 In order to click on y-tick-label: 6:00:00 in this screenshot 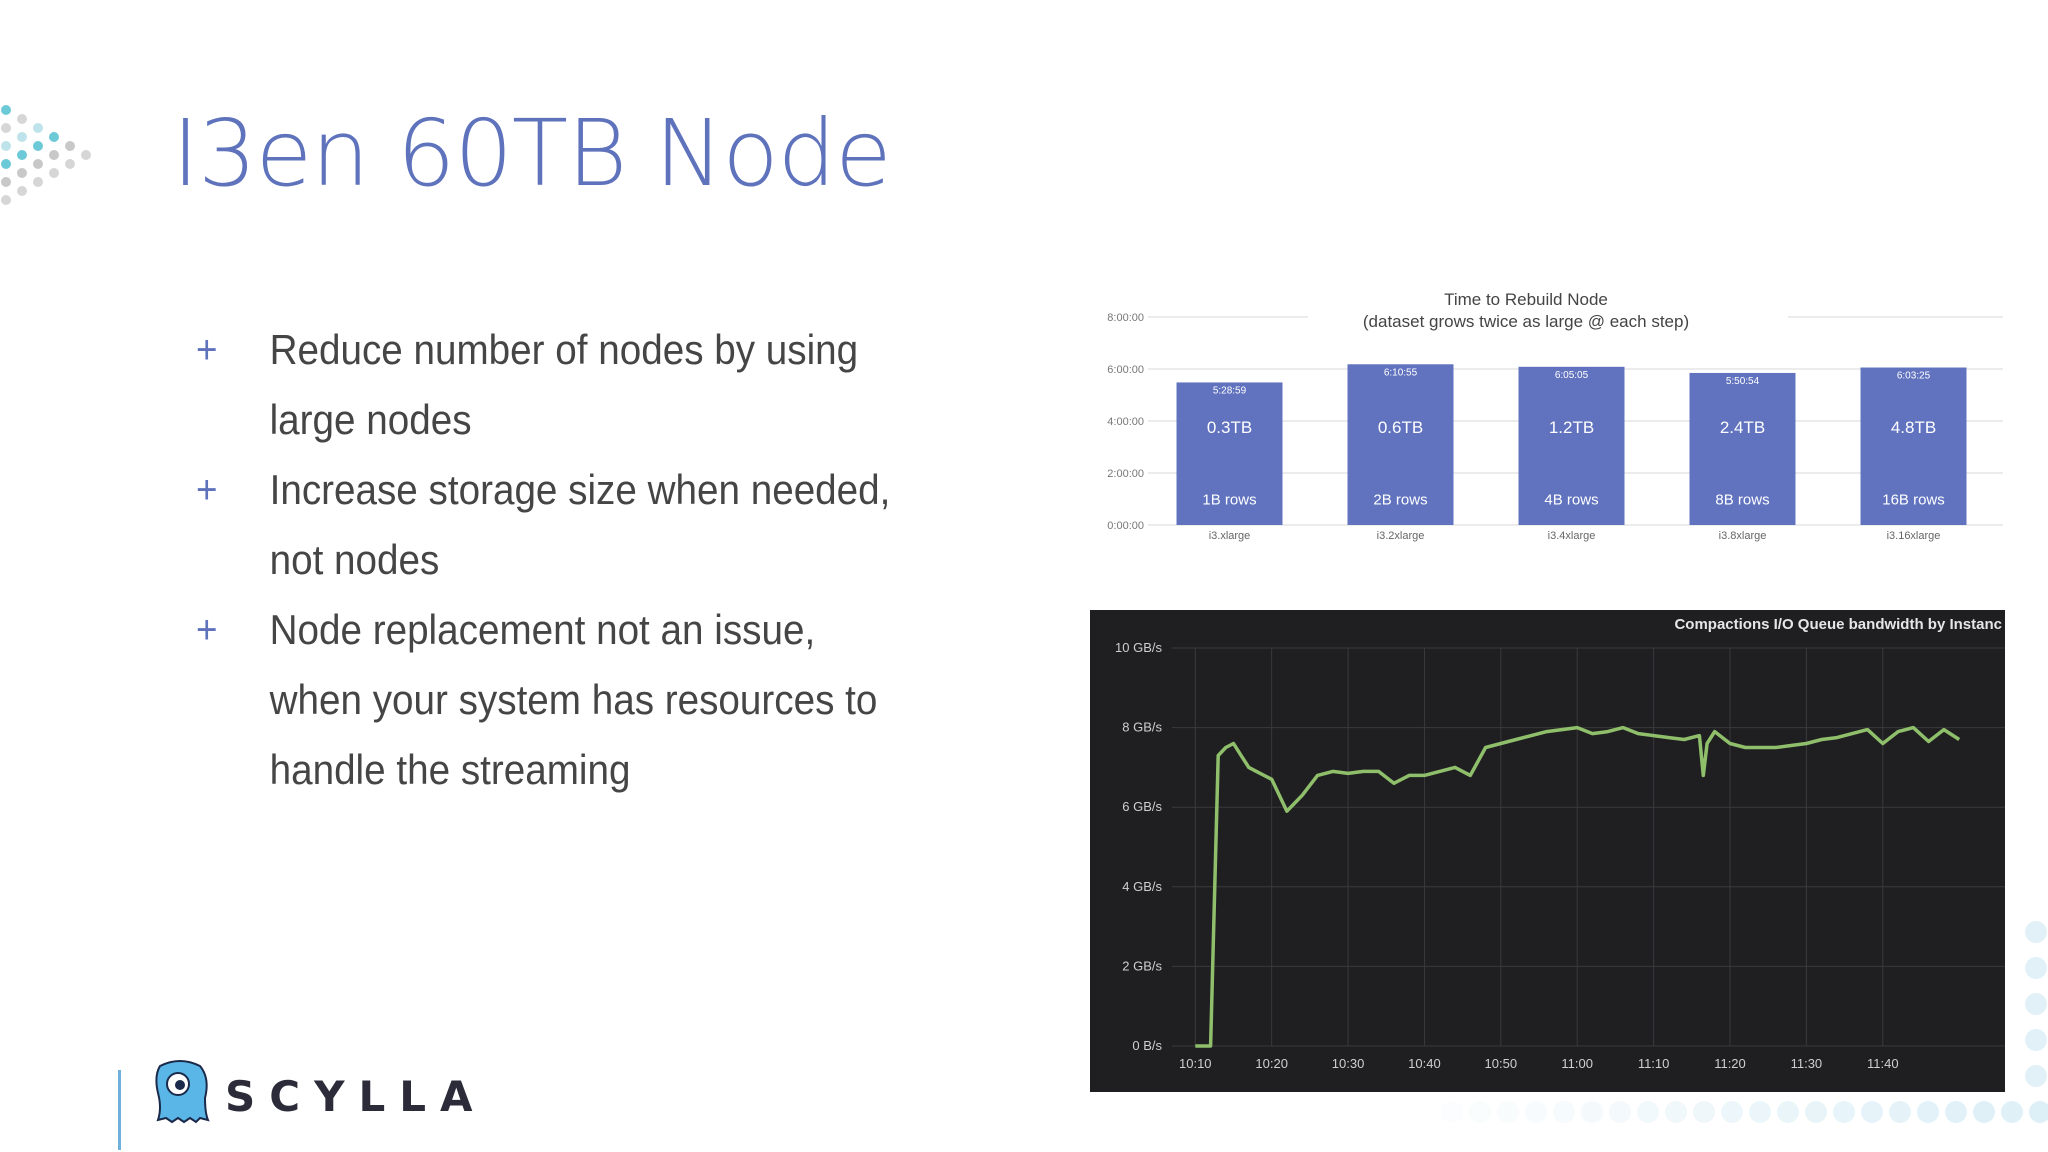, I will do `click(1125, 370)`.